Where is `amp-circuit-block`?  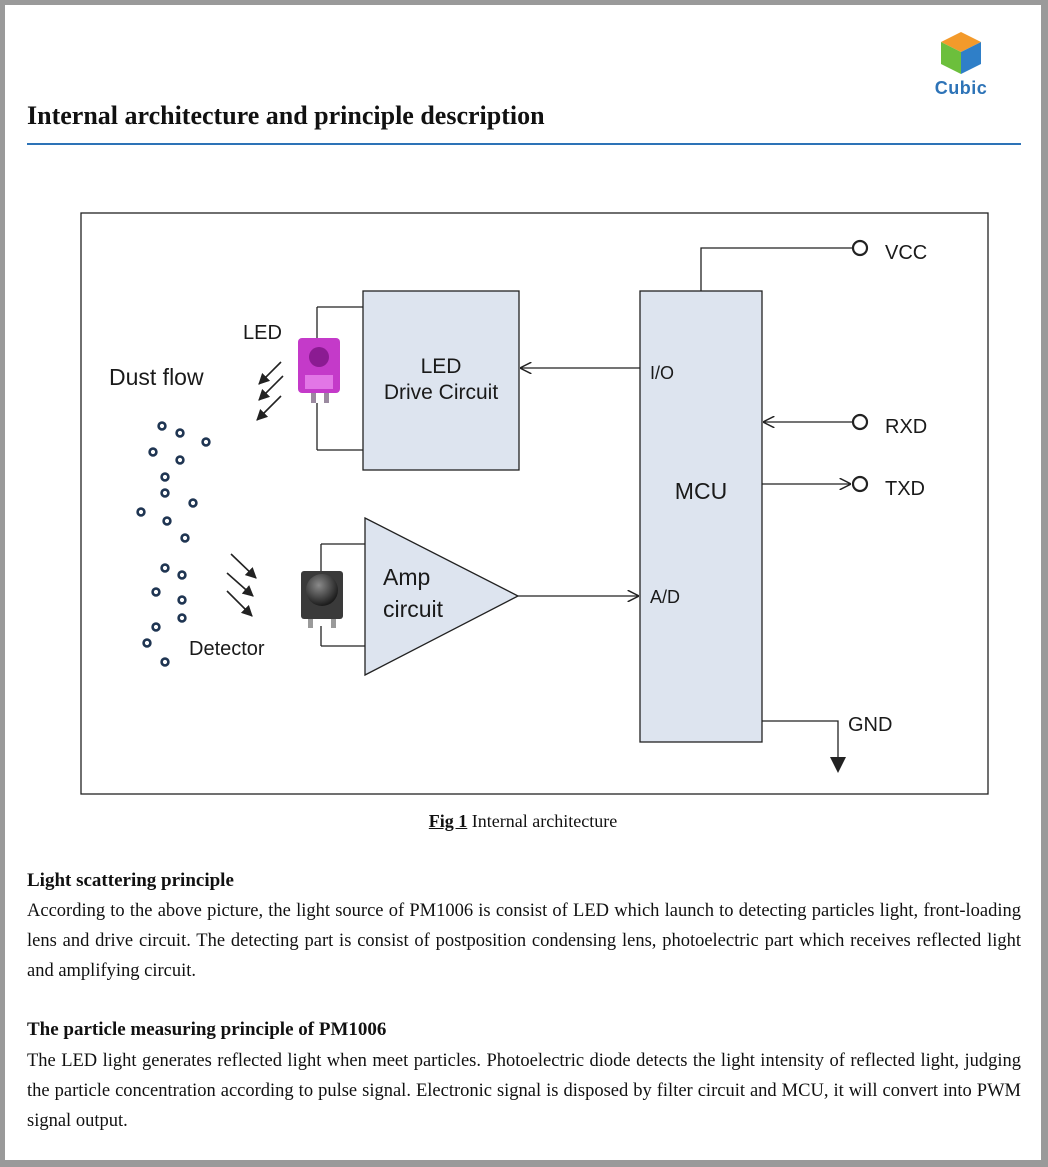 amp-circuit-block is located at coordinates (442, 596).